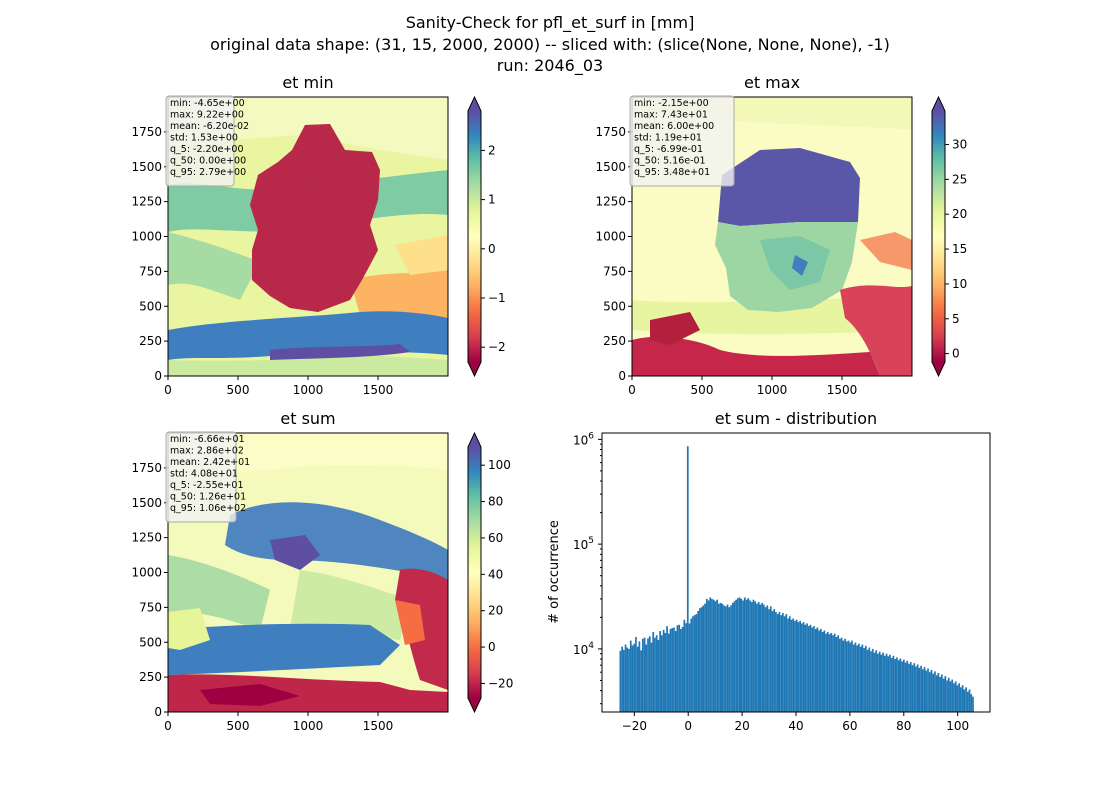 This screenshot has height=800, width=1100. What do you see at coordinates (486, 236) in the screenshot?
I see `colorbar-et-min: −2 −1 0 1 2` at bounding box center [486, 236].